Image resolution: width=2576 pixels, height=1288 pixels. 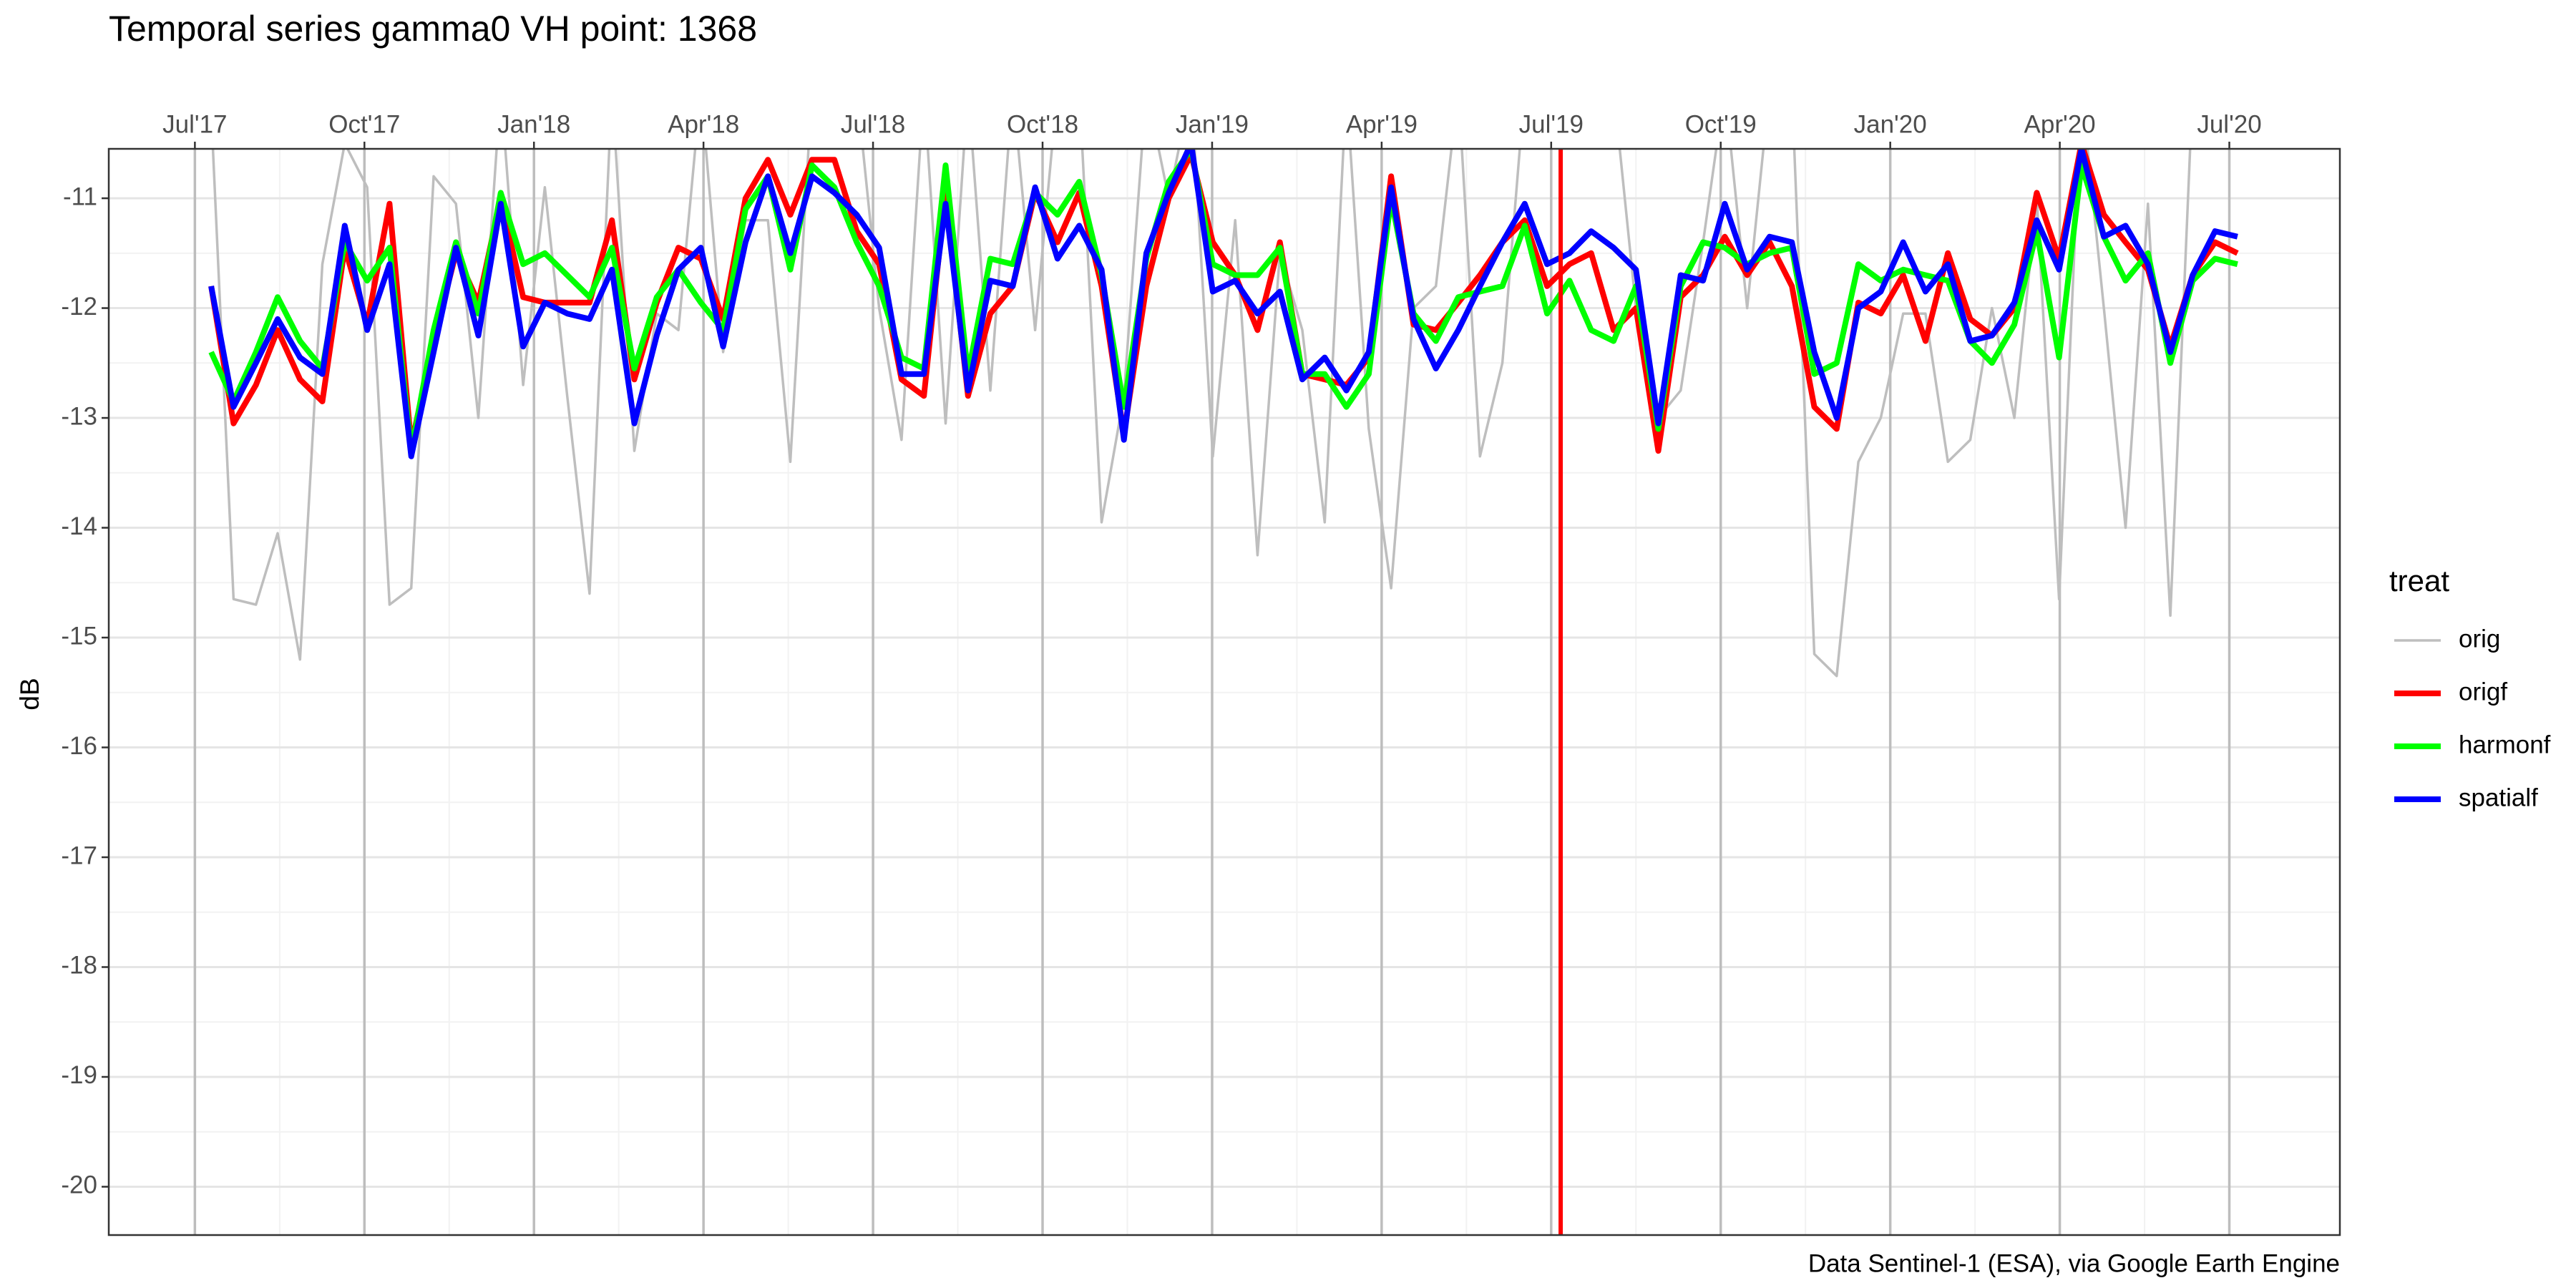 What do you see at coordinates (79, 416) in the screenshot?
I see `y-tick-label: -13` at bounding box center [79, 416].